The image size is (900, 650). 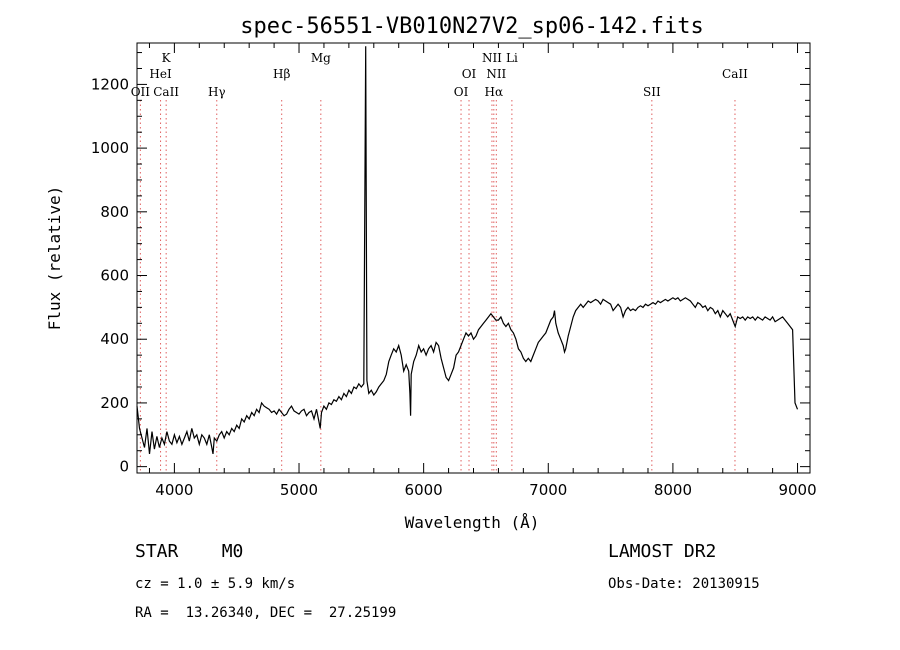 What do you see at coordinates (548, 490) in the screenshot?
I see `x-tick-label: 7000` at bounding box center [548, 490].